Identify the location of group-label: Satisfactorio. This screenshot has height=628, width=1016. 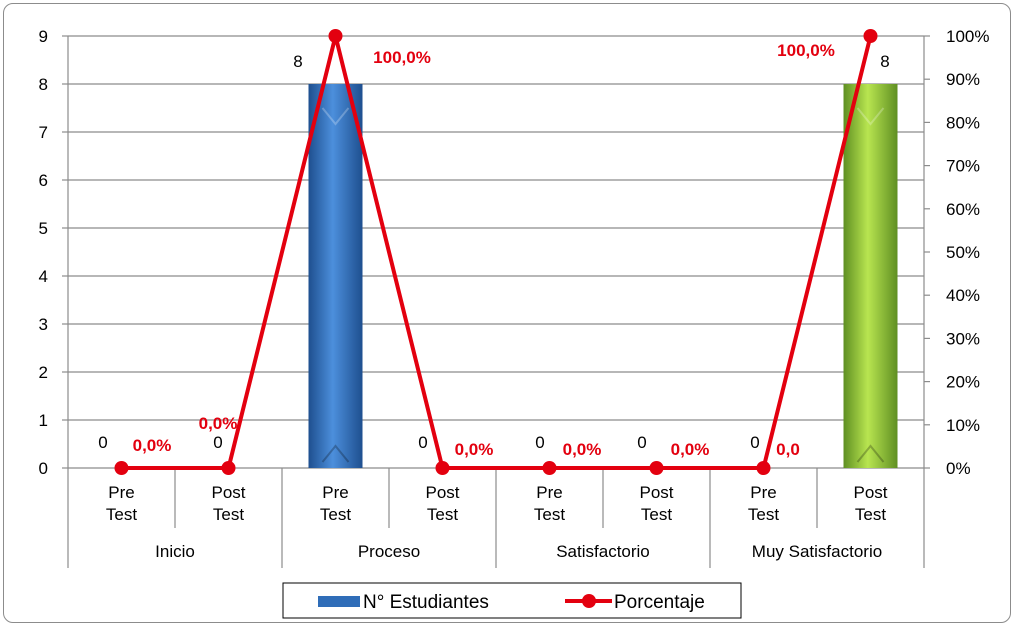
(603, 551).